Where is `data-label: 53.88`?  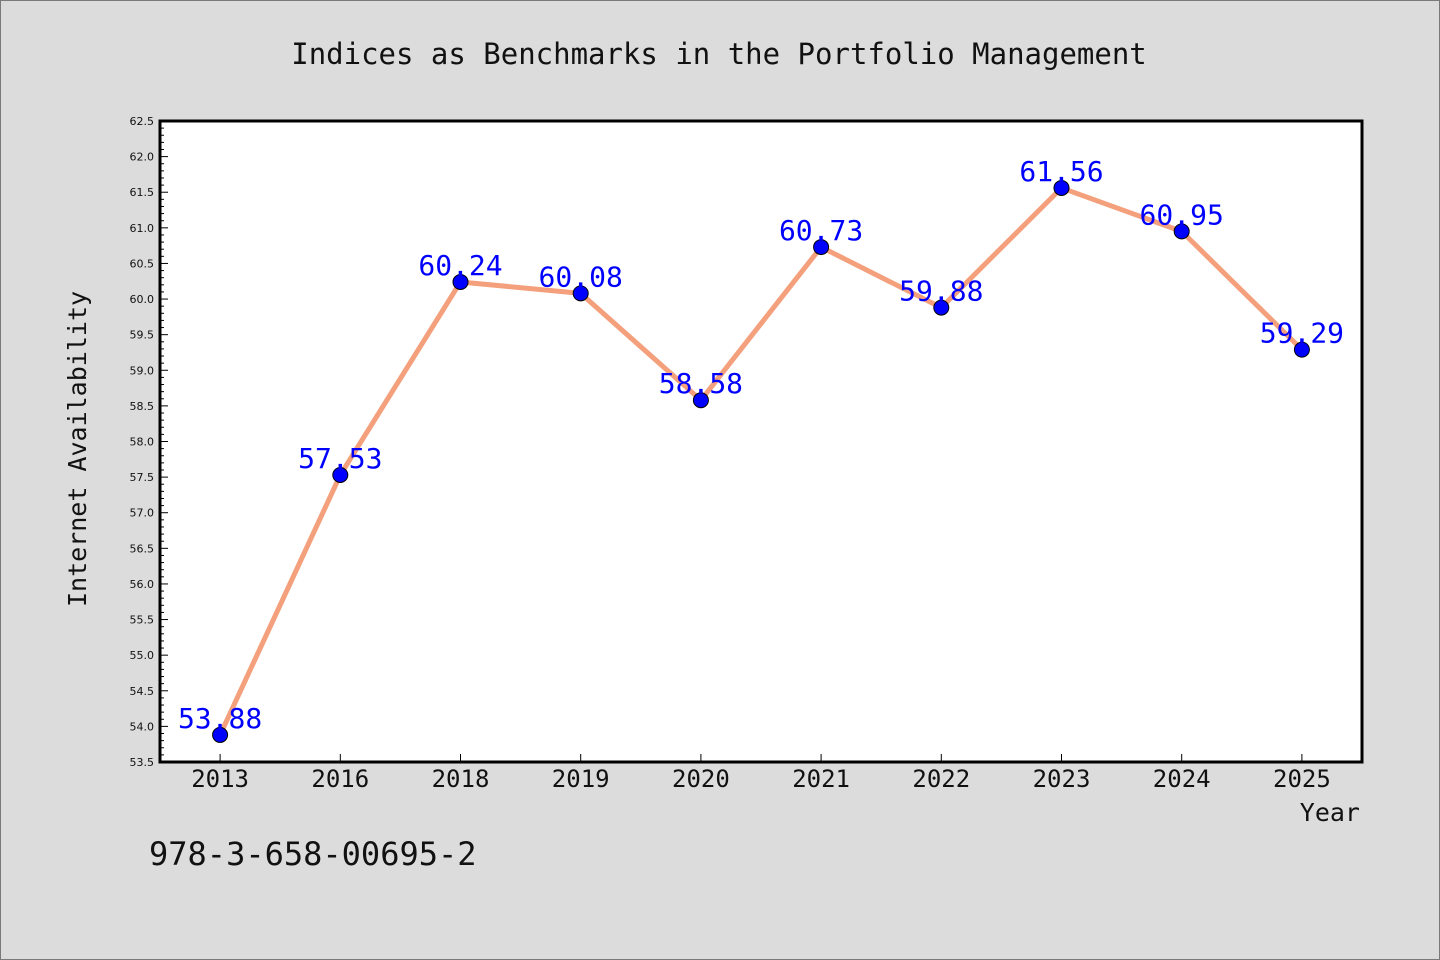
data-label: 53.88 is located at coordinates (220, 718).